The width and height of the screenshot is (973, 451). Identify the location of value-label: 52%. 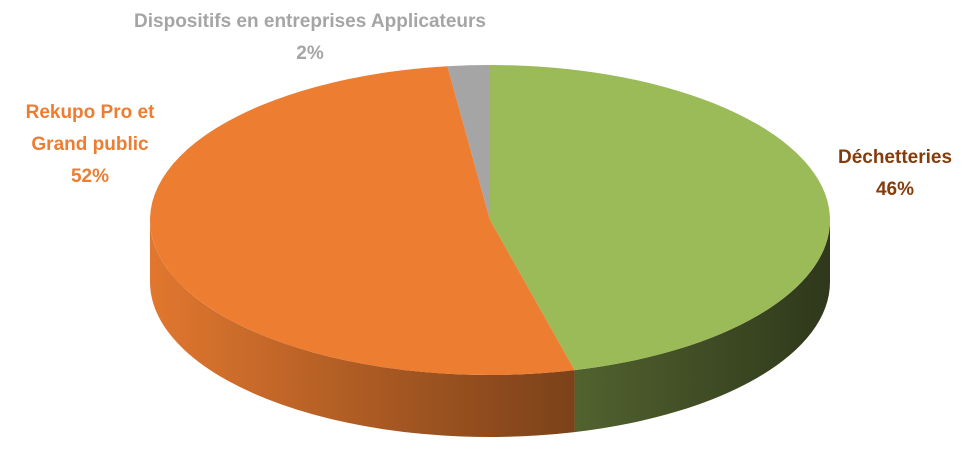
(90, 176).